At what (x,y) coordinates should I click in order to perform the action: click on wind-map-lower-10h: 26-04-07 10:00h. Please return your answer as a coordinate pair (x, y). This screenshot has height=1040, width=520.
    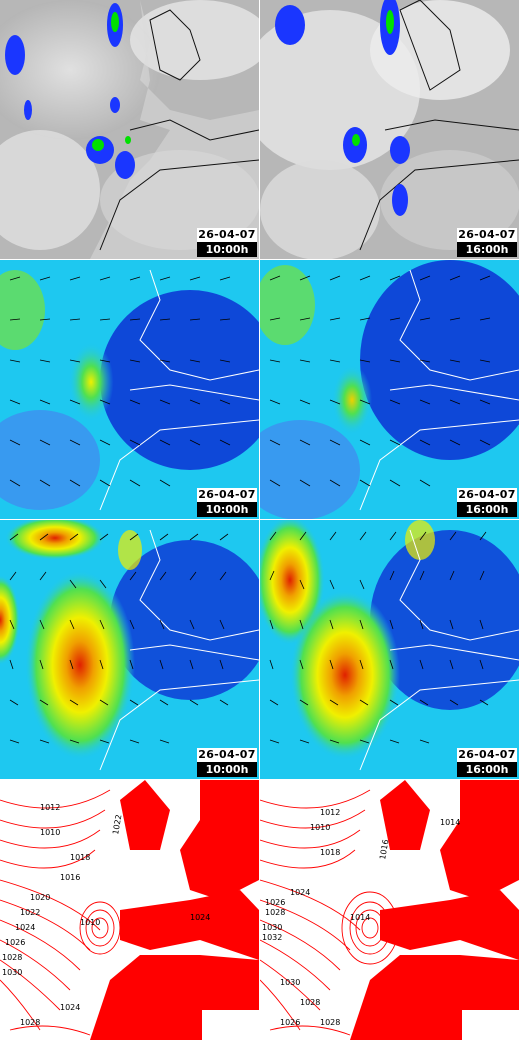
    Looking at the image, I should click on (129, 389).